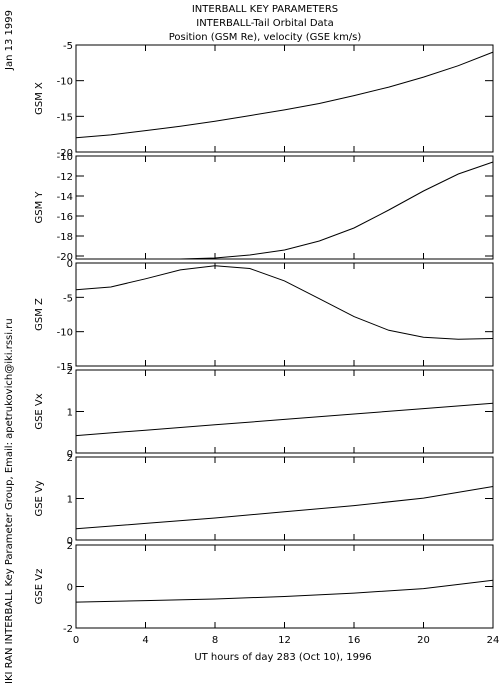 Image resolution: width=504 pixels, height=684 pixels. Describe the element at coordinates (39, 207) in the screenshot. I see `y-axis-label: GSM Y` at that location.